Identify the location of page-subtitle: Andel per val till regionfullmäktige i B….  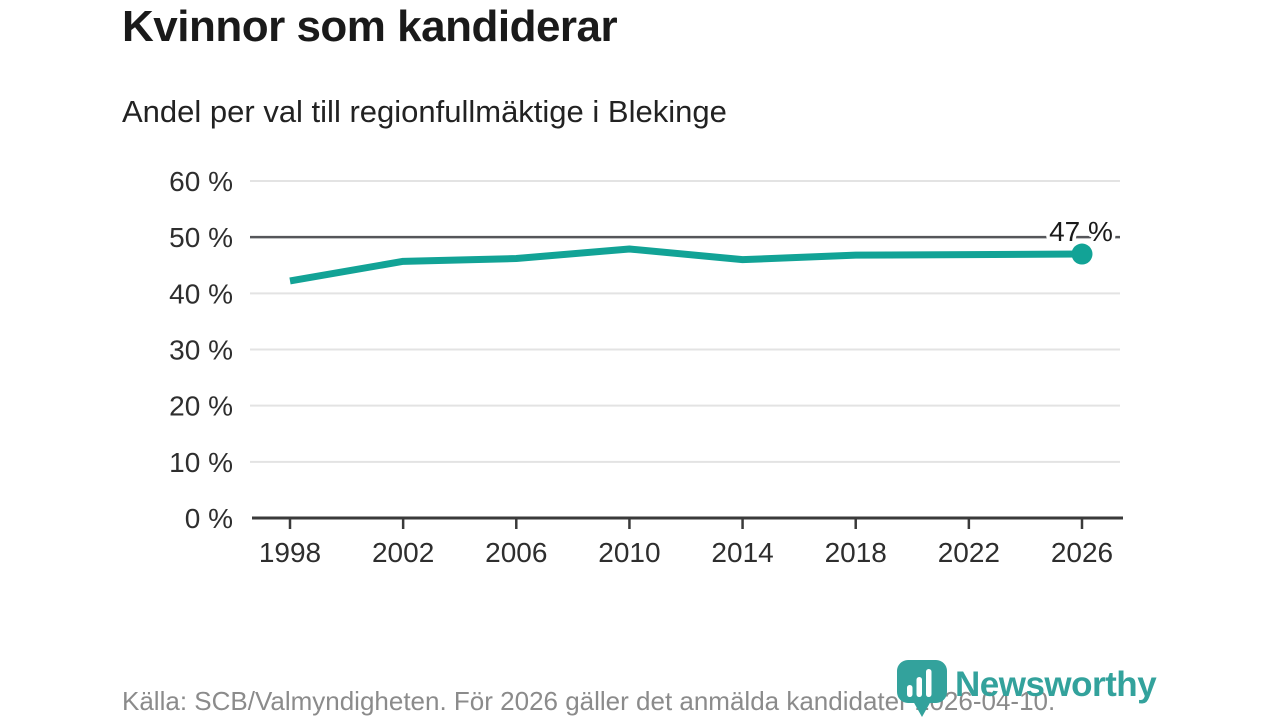
(424, 111).